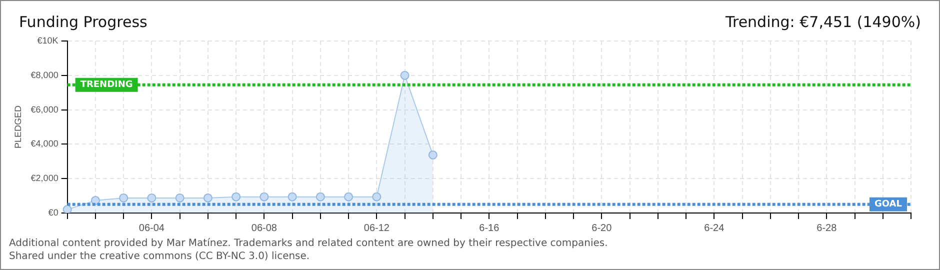 The image size is (940, 270). Describe the element at coordinates (106, 85) in the screenshot. I see `ref-line-label: TRENDING` at that location.